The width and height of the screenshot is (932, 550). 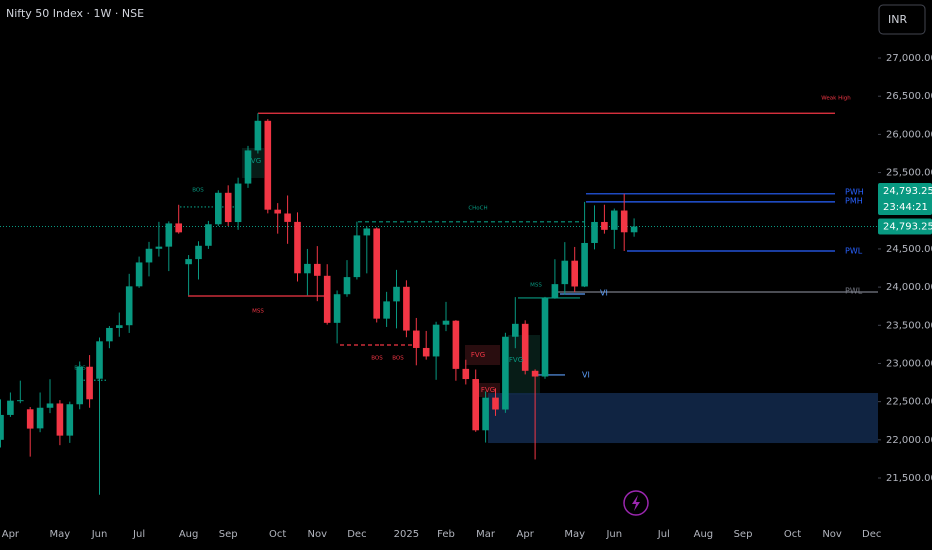 What do you see at coordinates (836, 99) in the screenshot?
I see `level-label: Weak High` at bounding box center [836, 99].